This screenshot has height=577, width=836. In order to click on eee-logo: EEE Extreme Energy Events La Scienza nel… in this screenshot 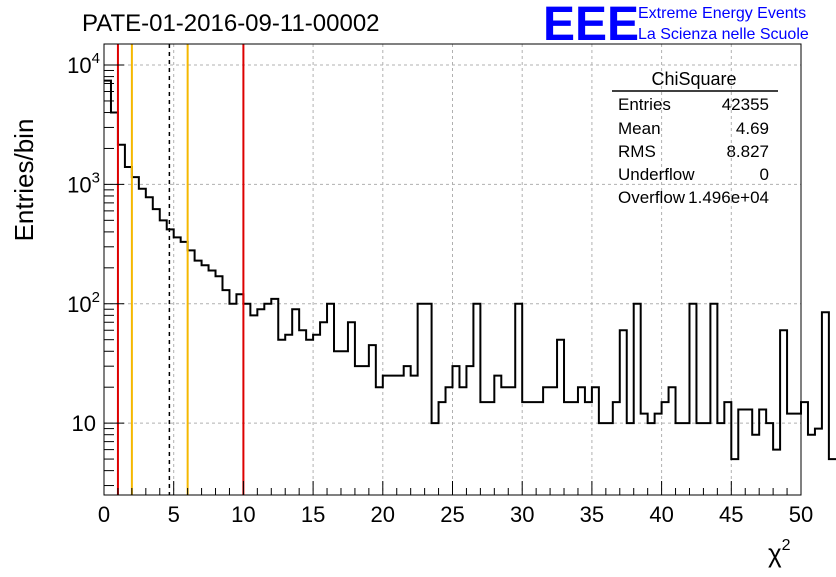, I will do `click(676, 25)`.